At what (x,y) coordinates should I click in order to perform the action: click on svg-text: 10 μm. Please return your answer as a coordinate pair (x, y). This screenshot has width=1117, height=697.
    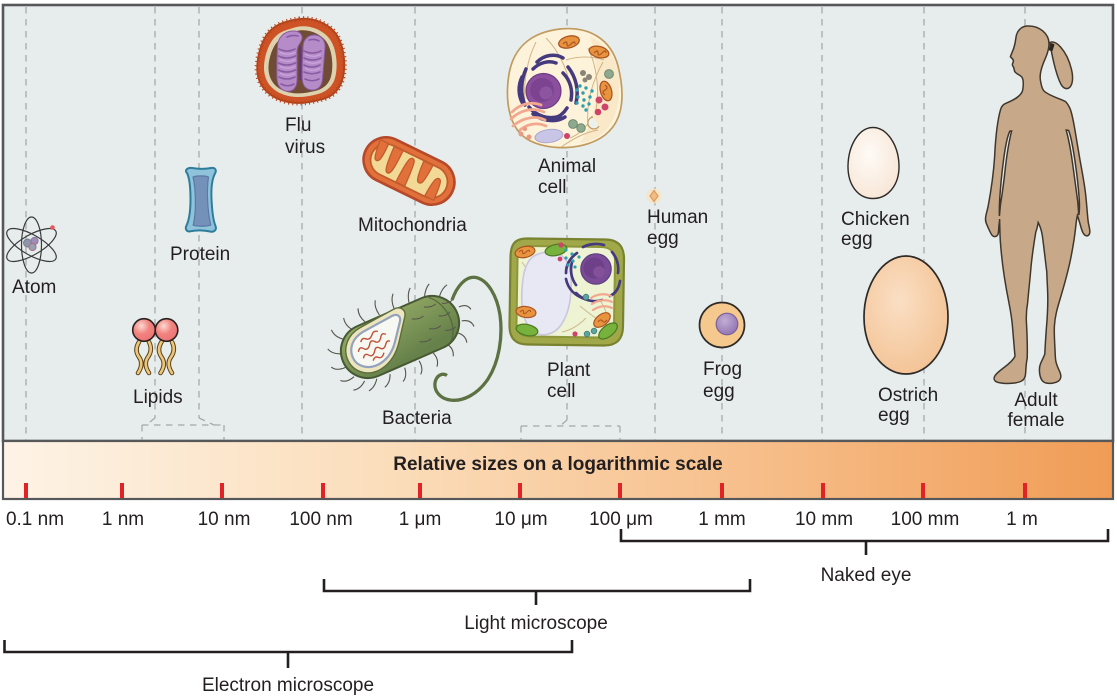
    Looking at the image, I should click on (520, 519).